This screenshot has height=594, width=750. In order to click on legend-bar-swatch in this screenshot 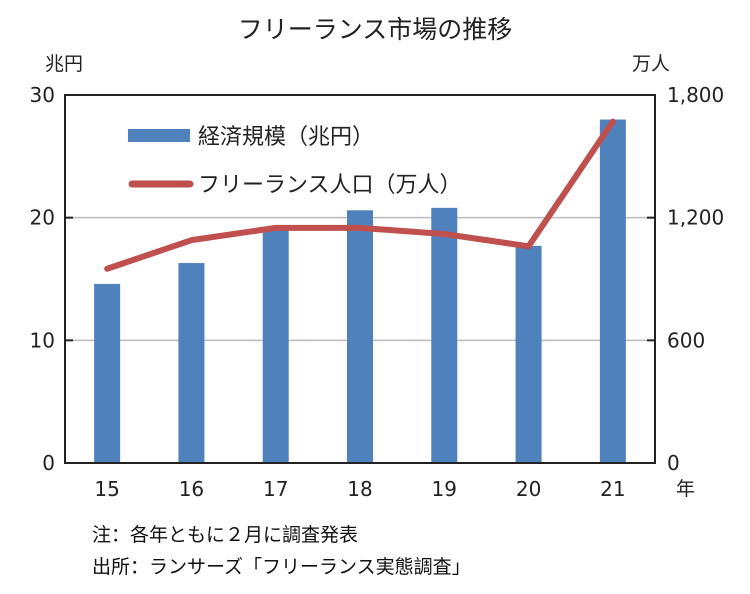, I will do `click(159, 135)`.